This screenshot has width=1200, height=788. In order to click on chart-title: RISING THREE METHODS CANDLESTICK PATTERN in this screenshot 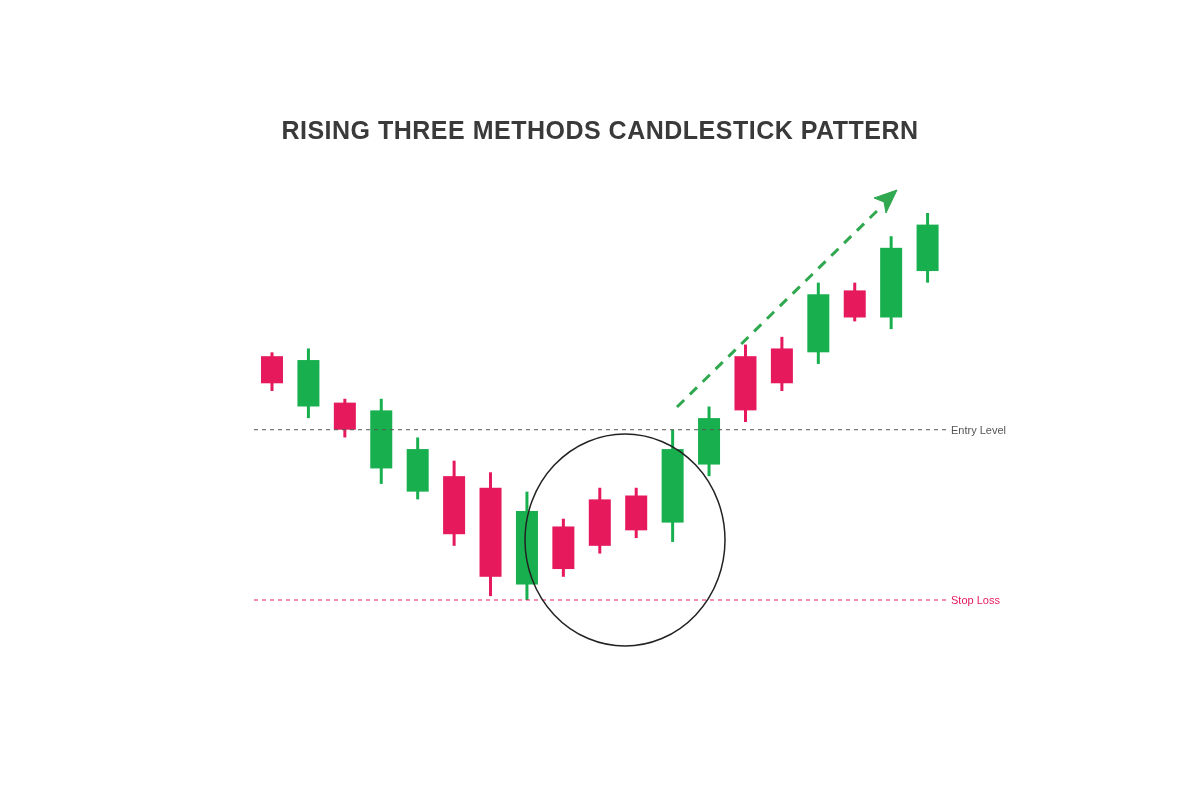, I will do `click(600, 130)`.